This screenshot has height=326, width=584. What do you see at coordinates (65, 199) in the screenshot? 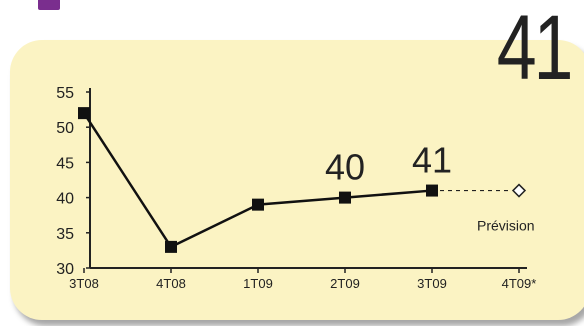
I see `y-tick-label: 40` at bounding box center [65, 199].